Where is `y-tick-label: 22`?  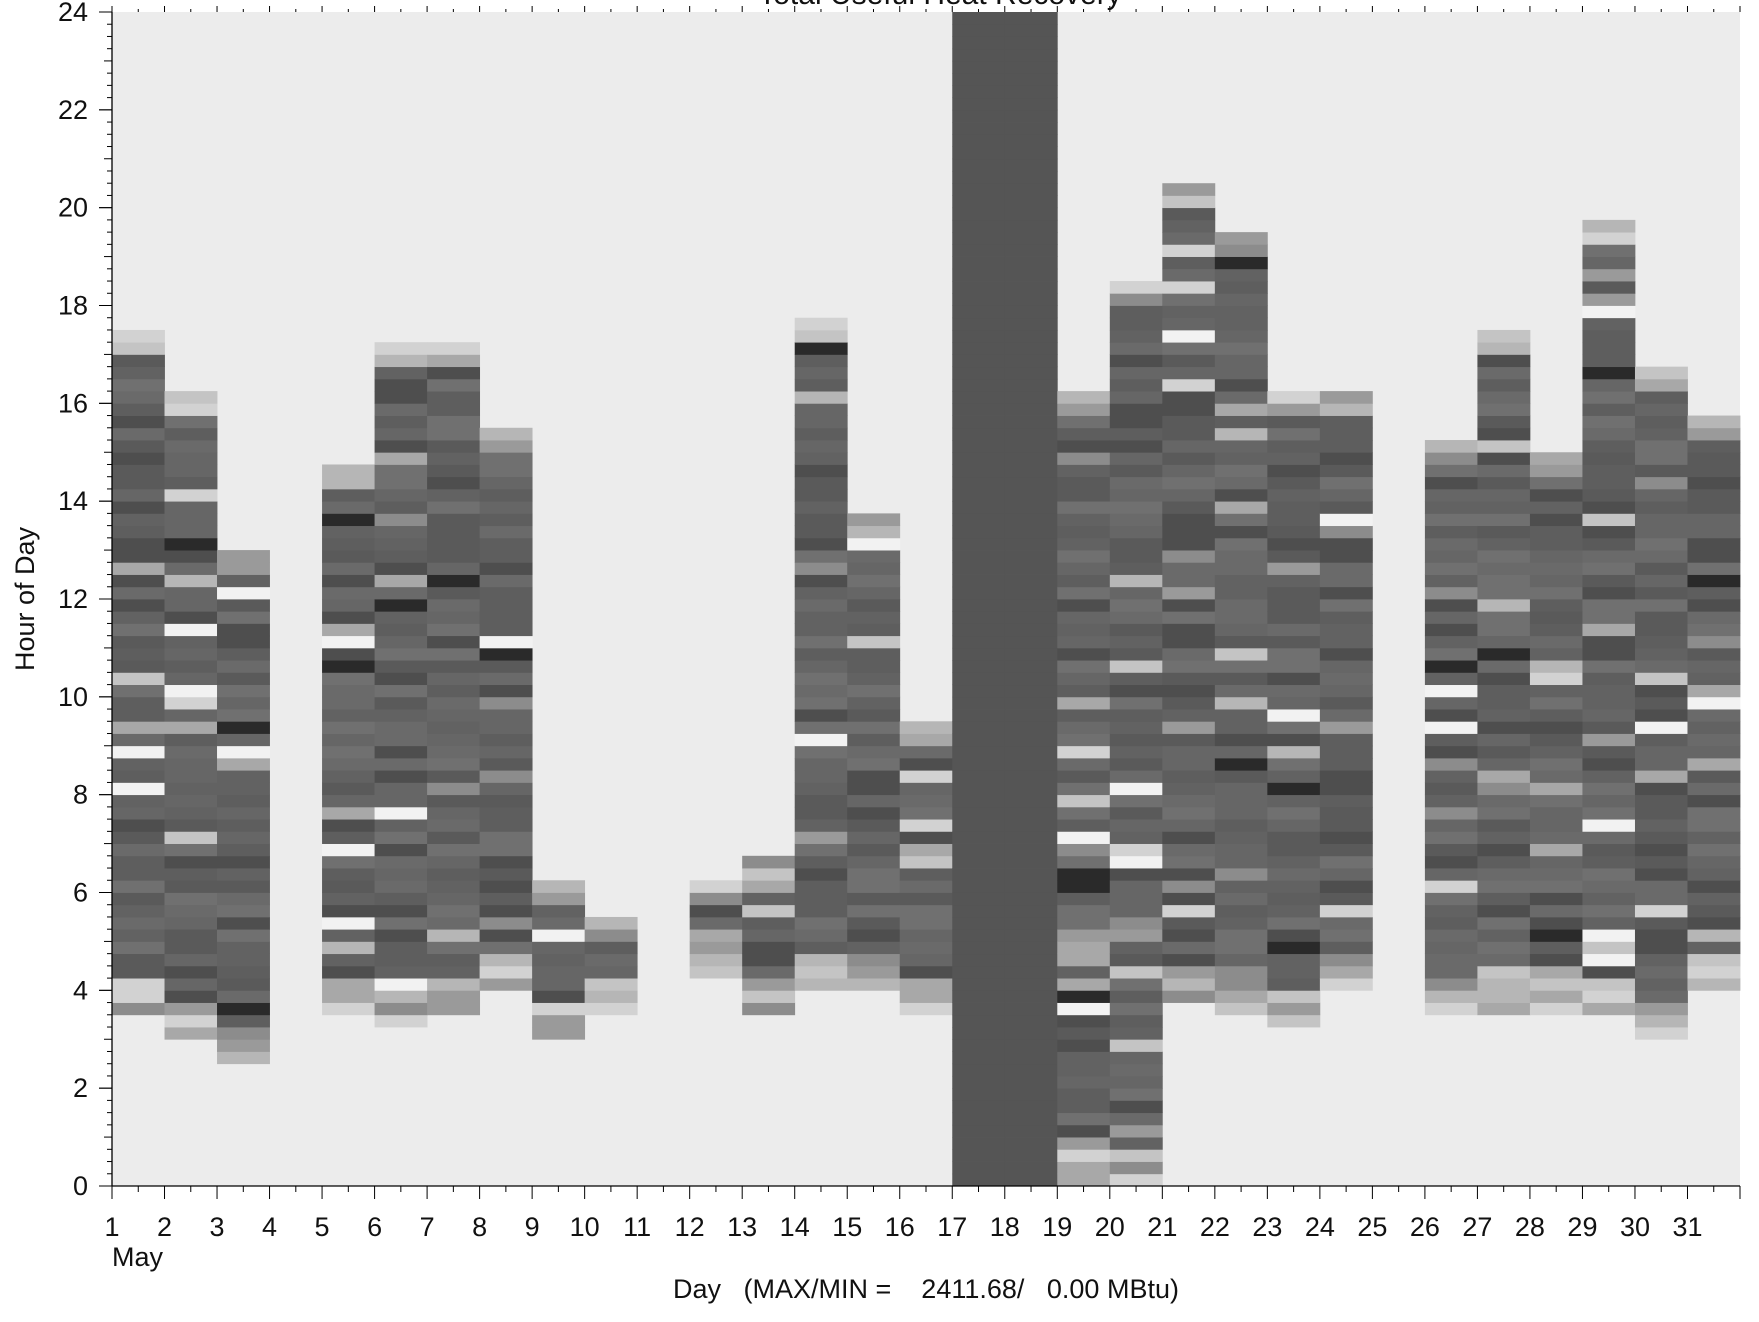 y-tick-label: 22 is located at coordinates (73, 110).